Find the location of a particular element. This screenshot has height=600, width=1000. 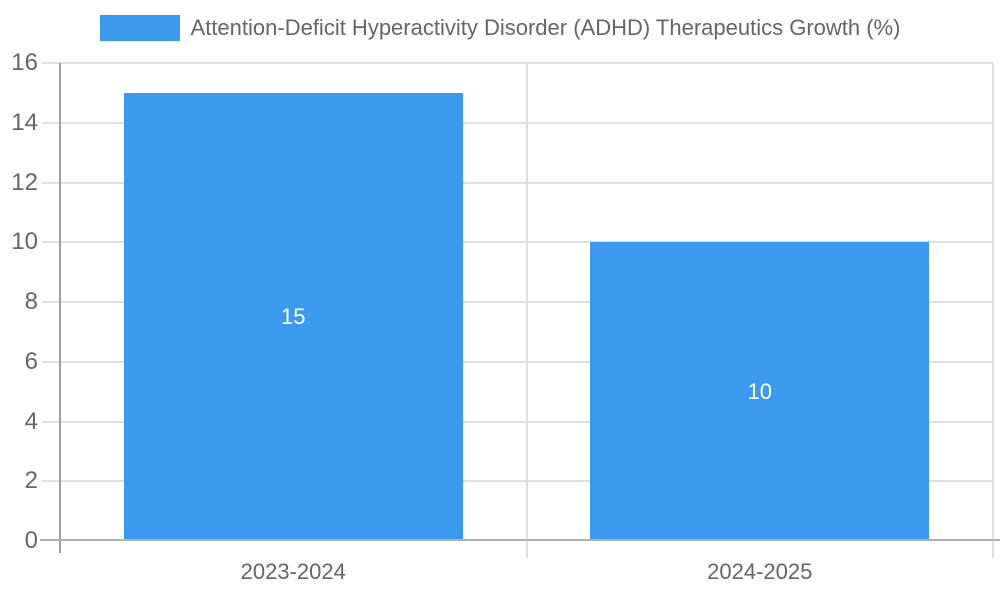

y-tick-label: 0 is located at coordinates (31, 540).